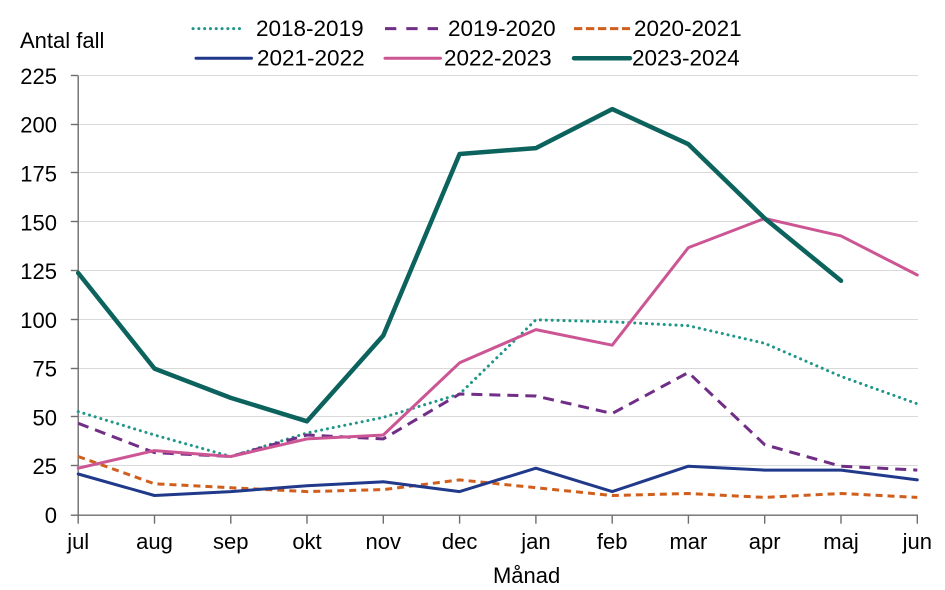  What do you see at coordinates (38, 271) in the screenshot?
I see `svg-text: 125` at bounding box center [38, 271].